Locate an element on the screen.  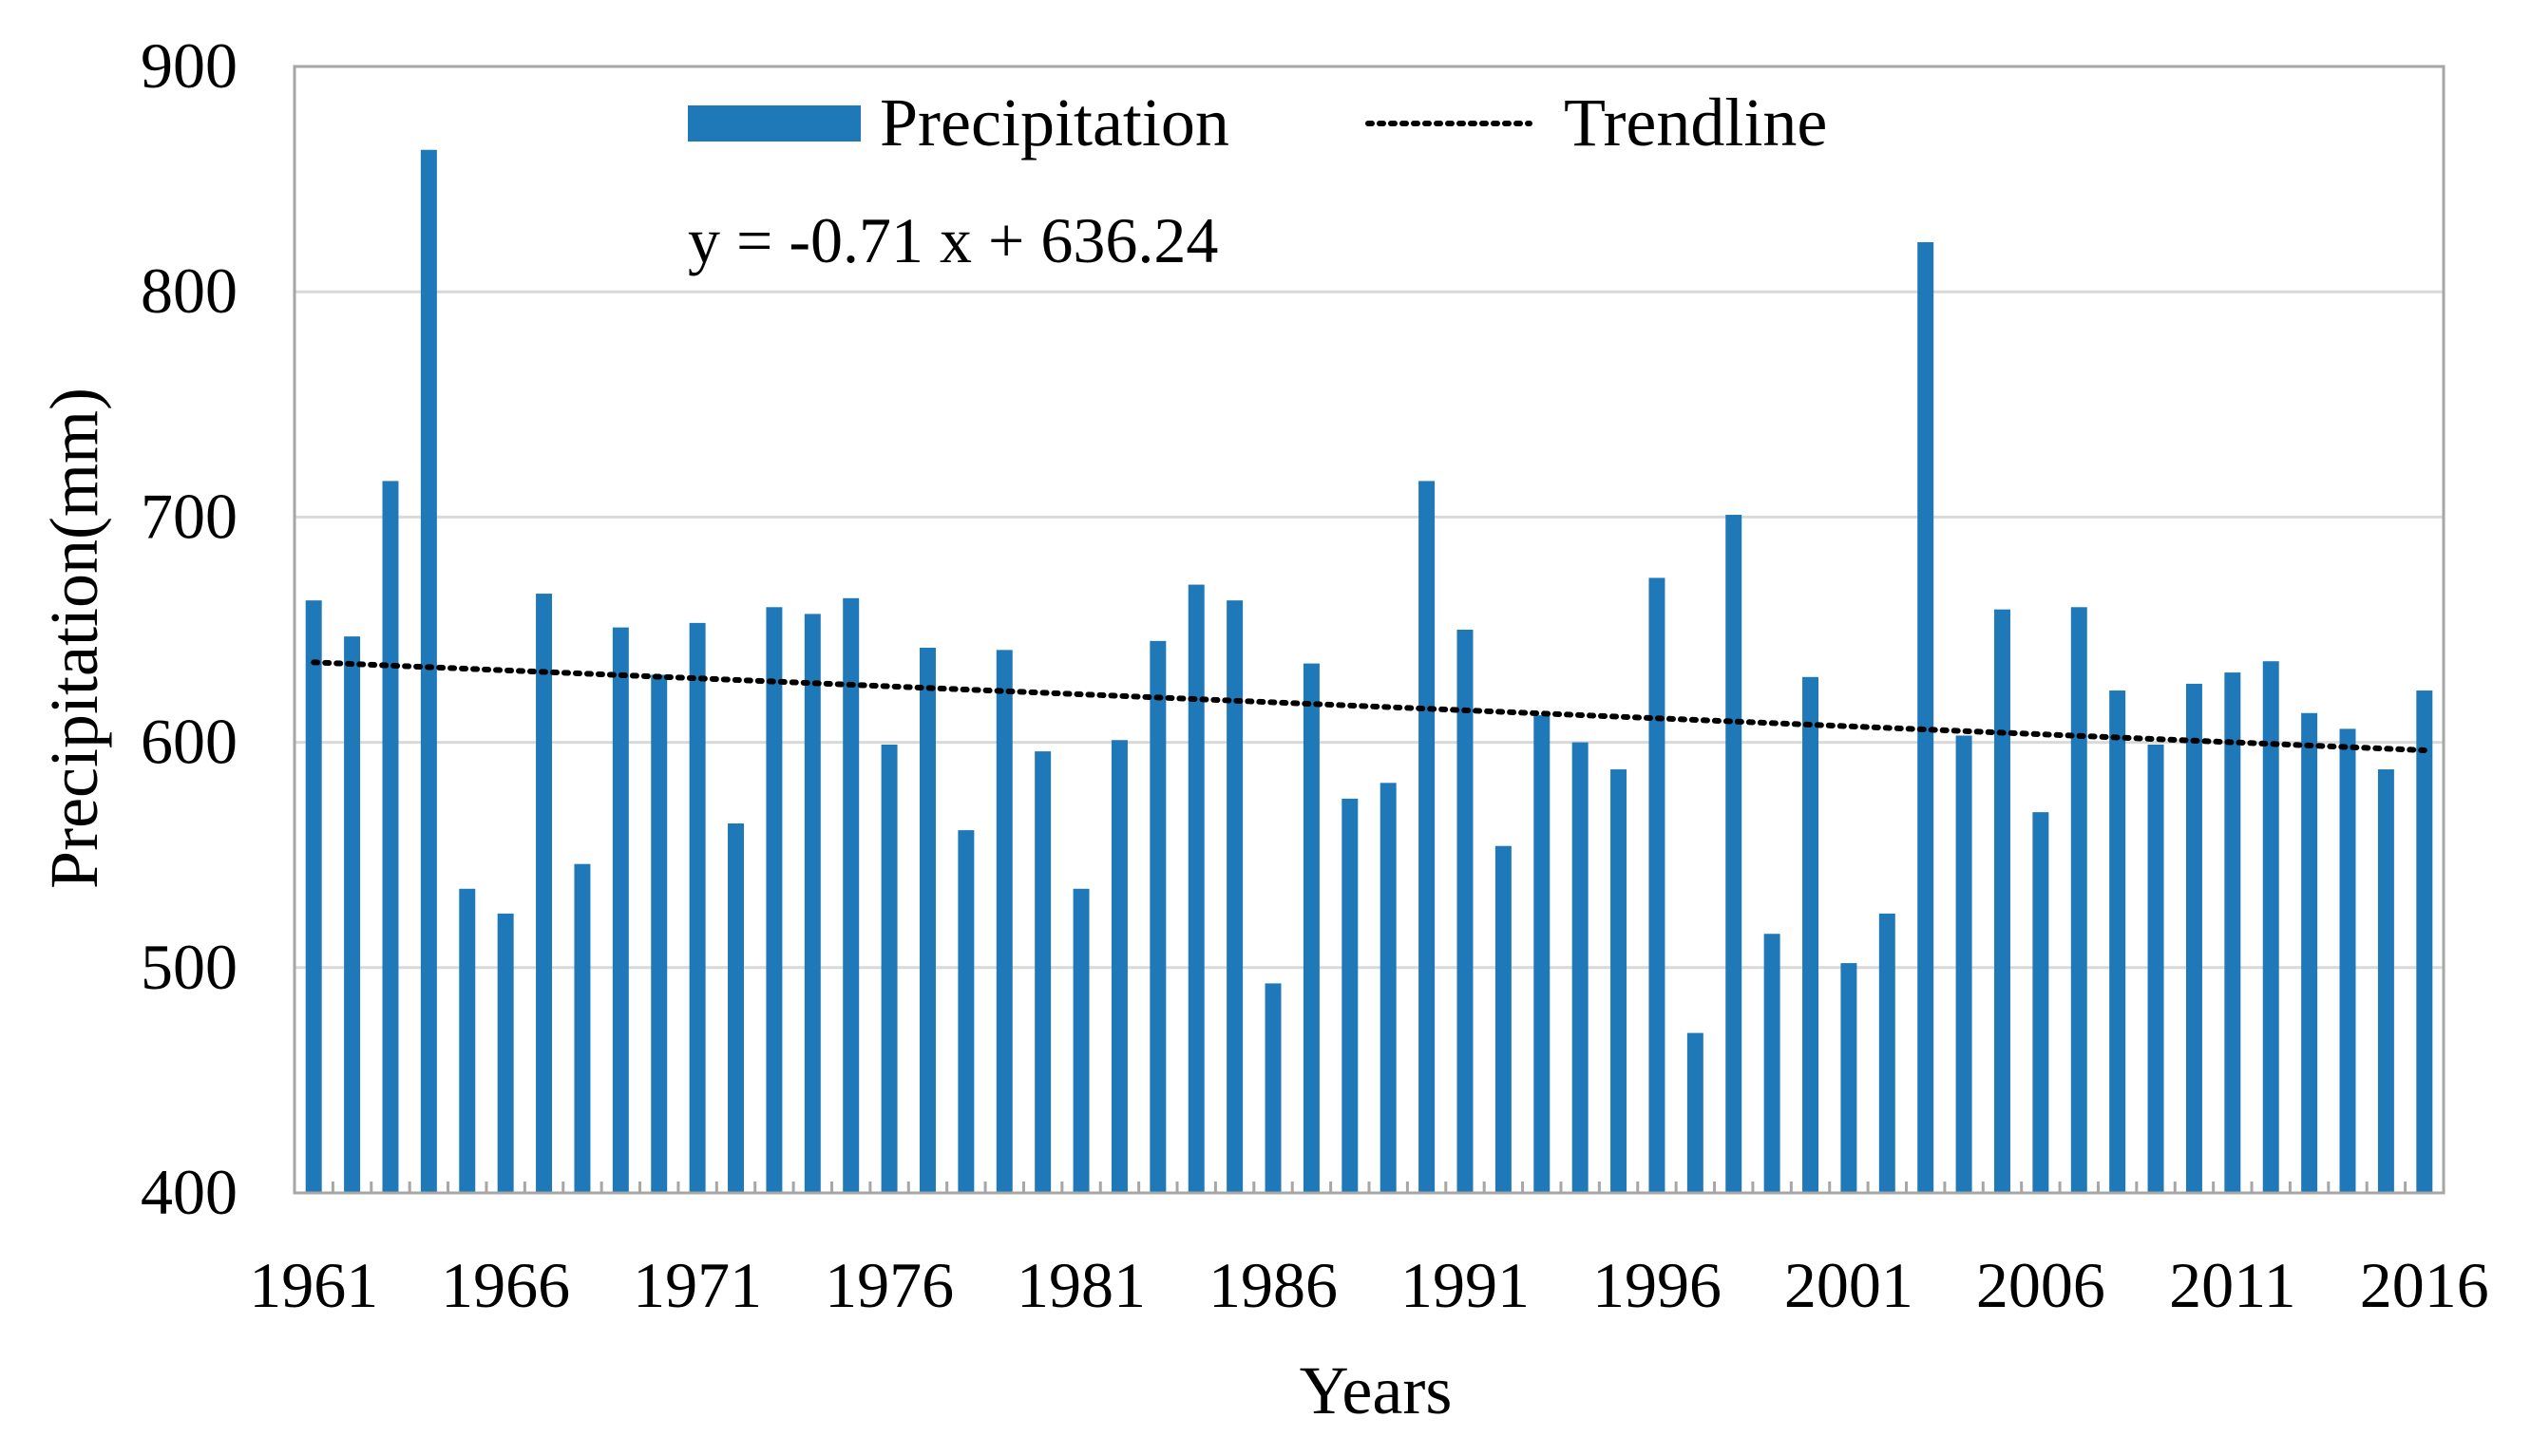
bar-2008 is located at coordinates (2118, 941).